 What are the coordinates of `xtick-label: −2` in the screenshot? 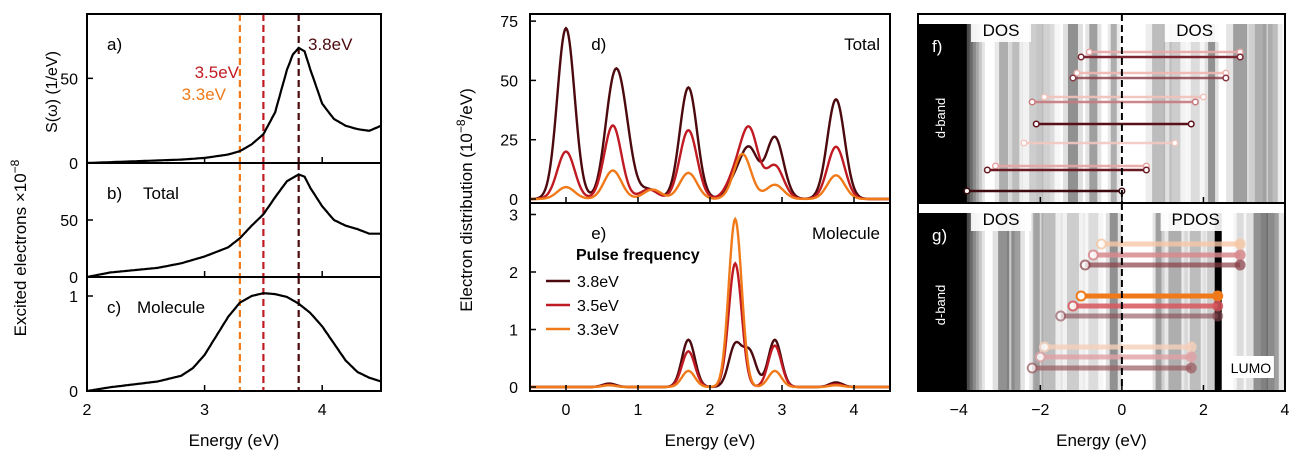 It's located at (1040, 410).